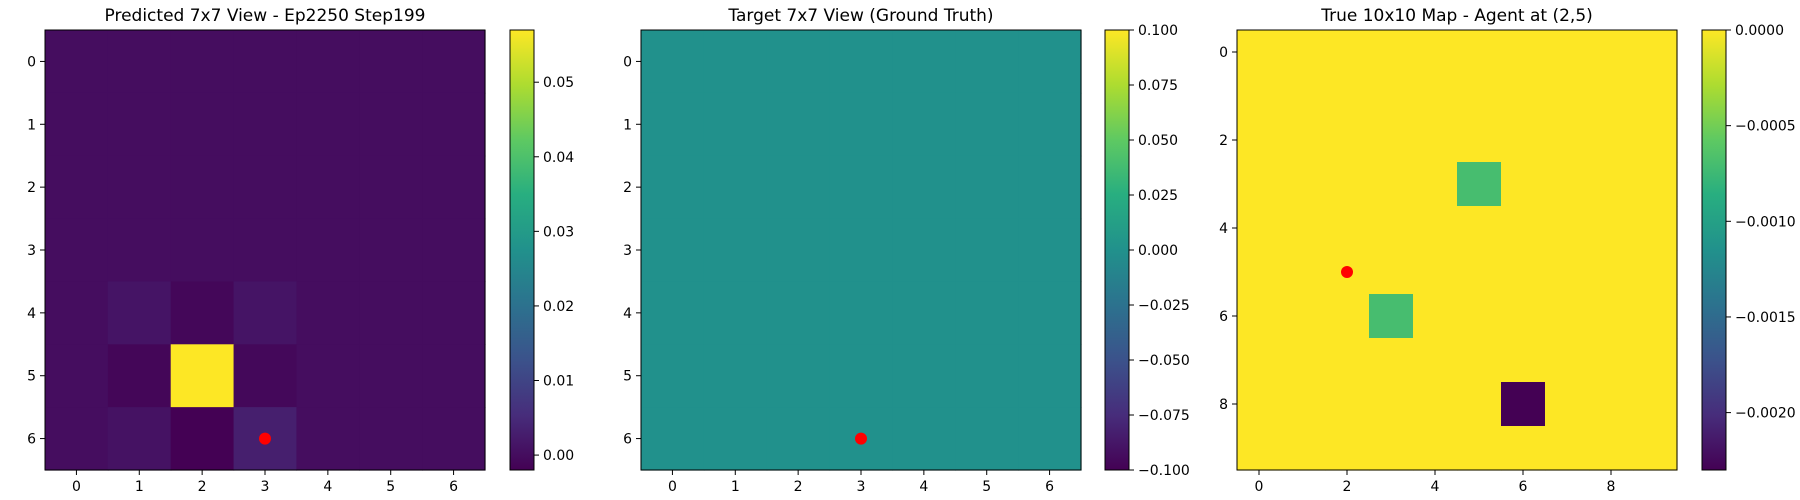 The image size is (1800, 500). Describe the element at coordinates (1259, 448) in the screenshot. I see `heatmap-cell-r9-c0` at that location.